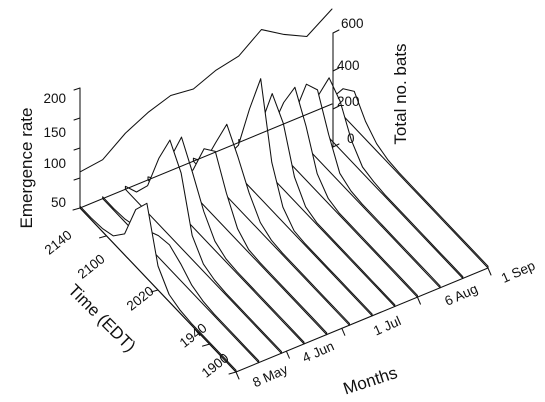 This screenshot has width=545, height=402. What do you see at coordinates (351, 138) in the screenshot?
I see `tick-label-total-0: 0` at bounding box center [351, 138].